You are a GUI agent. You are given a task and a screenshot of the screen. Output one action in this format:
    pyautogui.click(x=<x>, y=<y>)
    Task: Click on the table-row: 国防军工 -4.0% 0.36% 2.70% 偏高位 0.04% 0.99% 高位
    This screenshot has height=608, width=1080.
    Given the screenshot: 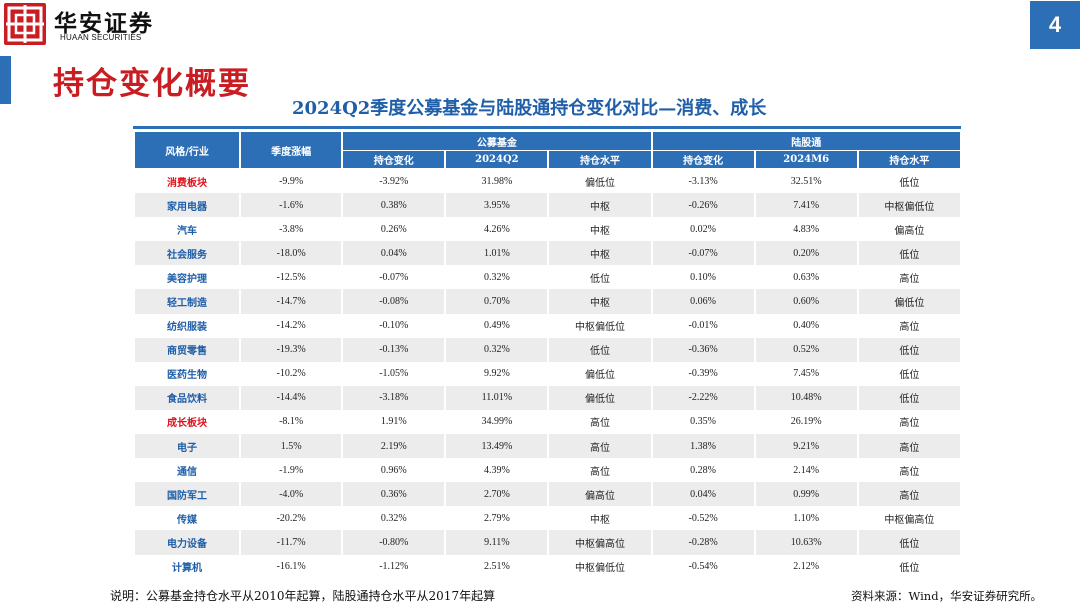 What is the action you would take?
    pyautogui.click(x=547, y=494)
    